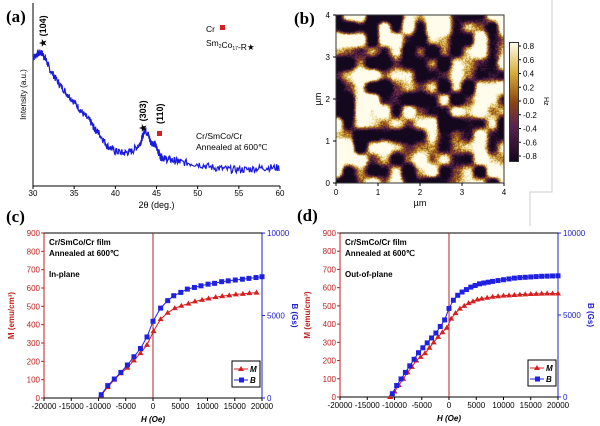 This screenshot has height=426, width=600. What do you see at coordinates (558, 405) in the screenshot?
I see `x-tick-label: 20000` at bounding box center [558, 405].